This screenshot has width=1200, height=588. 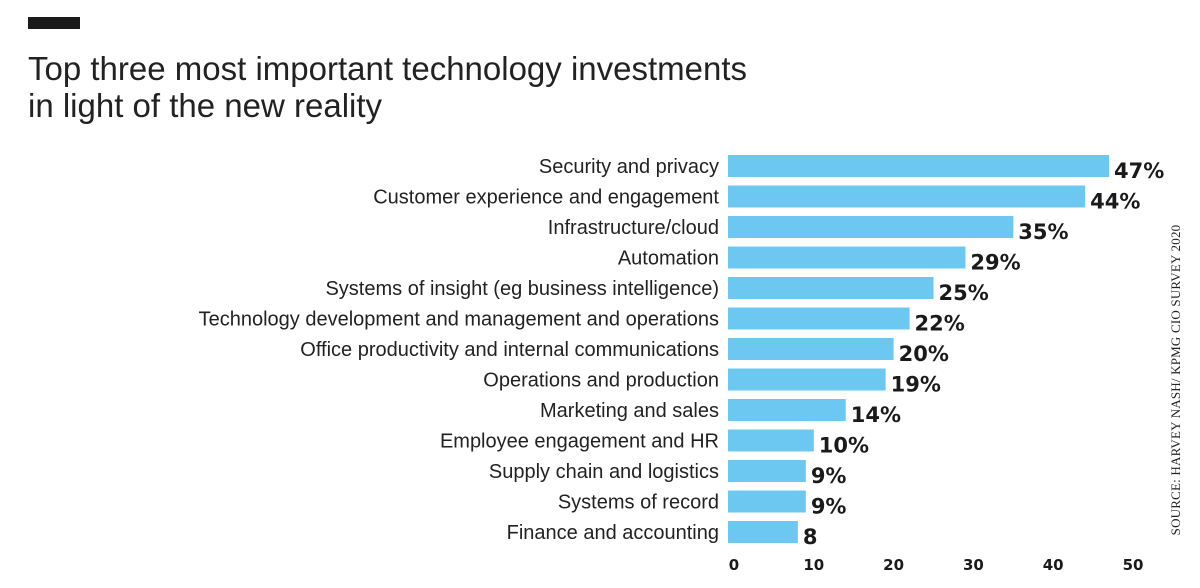 What do you see at coordinates (916, 385) in the screenshot?
I see `value-label-7: 19%` at bounding box center [916, 385].